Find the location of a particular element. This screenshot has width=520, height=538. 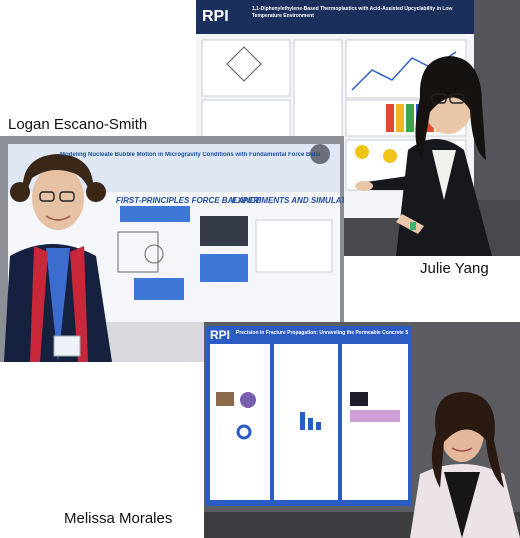

logan-poster-section-2: EXPERIMENTS AND SIMULATION is located at coordinates (288, 200).